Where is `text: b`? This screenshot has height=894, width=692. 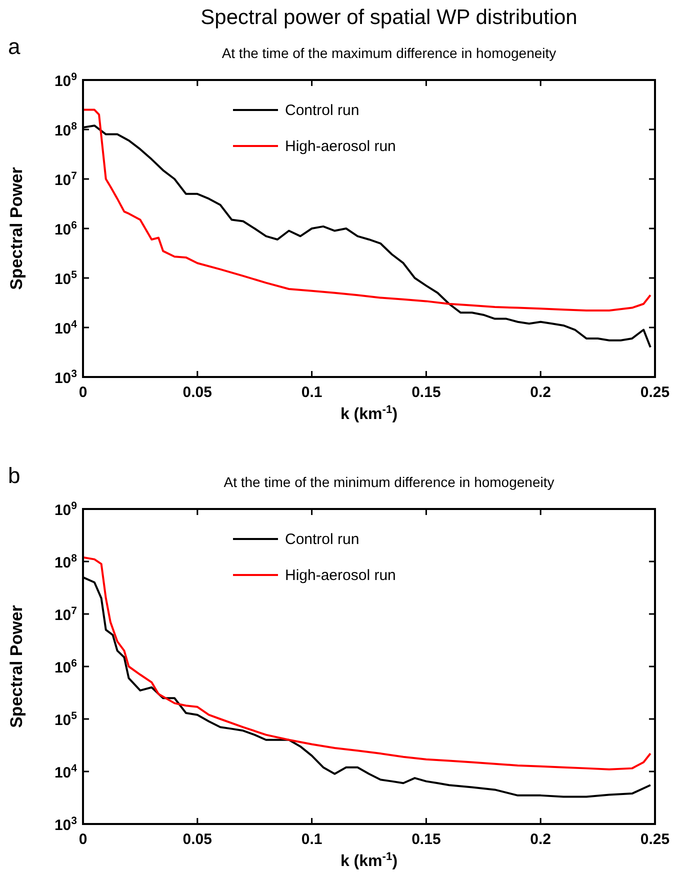
text: b is located at coordinates (14, 475).